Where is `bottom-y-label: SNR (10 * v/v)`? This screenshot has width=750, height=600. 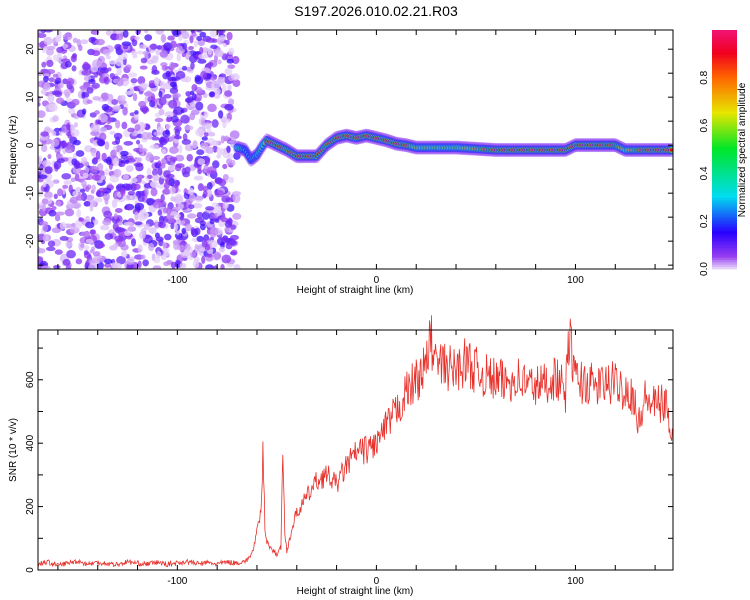
bottom-y-label: SNR (10 * v/v) is located at coordinates (13, 450).